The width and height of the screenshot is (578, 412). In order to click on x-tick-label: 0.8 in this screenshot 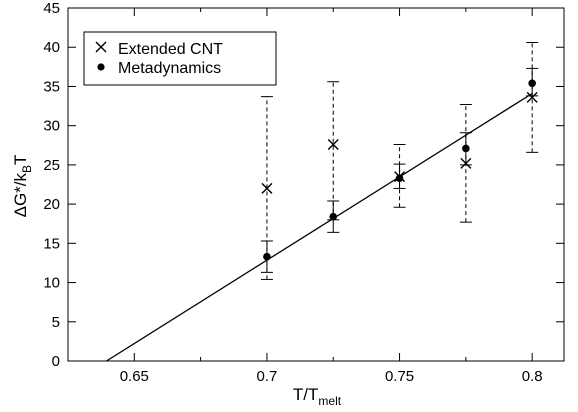, I will do `click(532, 376)`.